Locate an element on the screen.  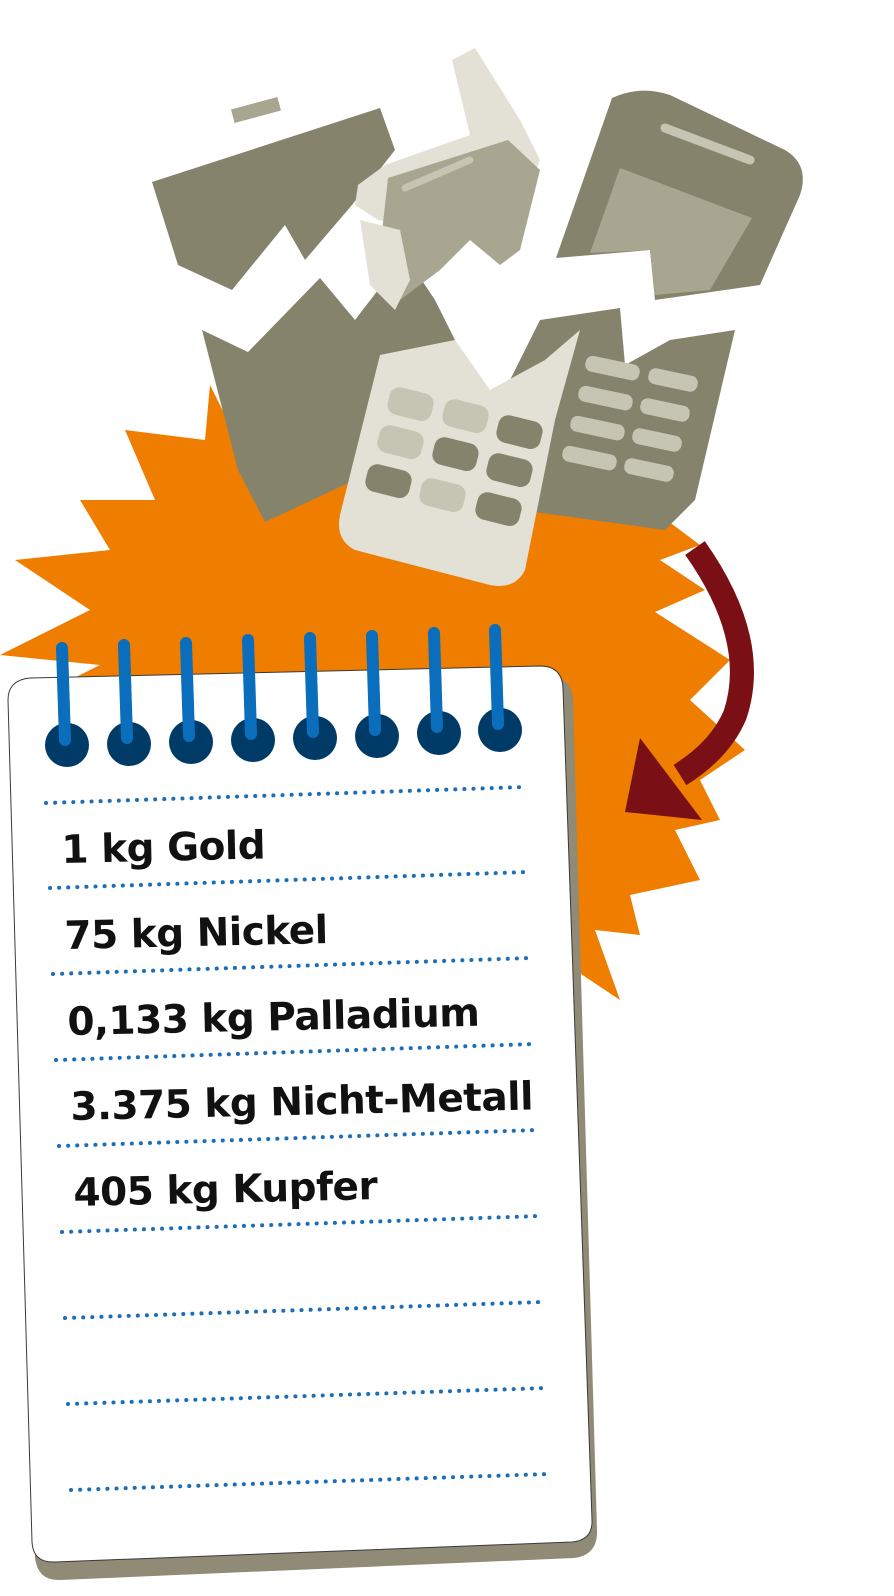
broken-flip-phone is located at coordinates (447, 179).